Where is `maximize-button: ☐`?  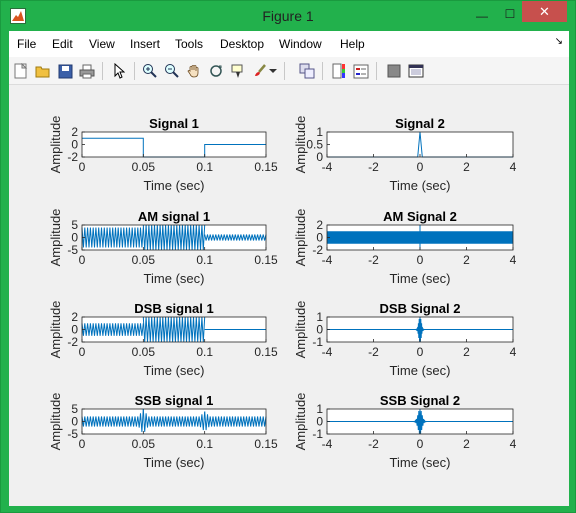
maximize-button: ☐ is located at coordinates (510, 14).